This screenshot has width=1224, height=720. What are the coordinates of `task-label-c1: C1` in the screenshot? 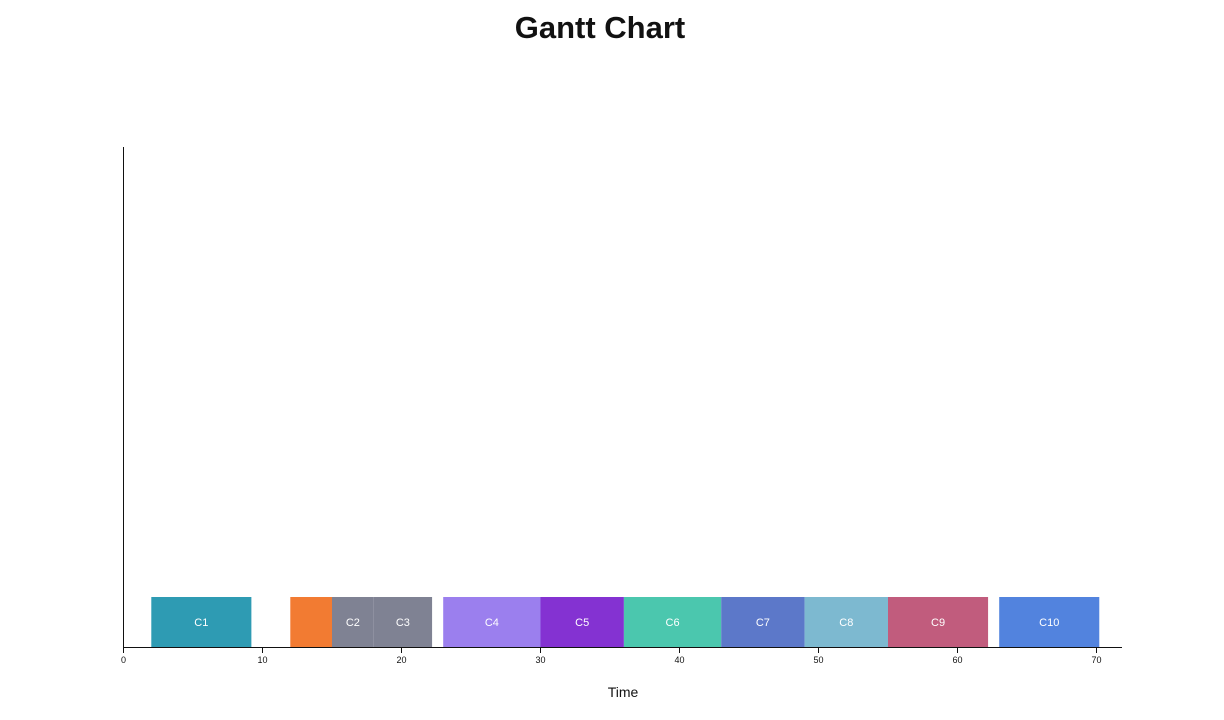 It's located at (201, 623).